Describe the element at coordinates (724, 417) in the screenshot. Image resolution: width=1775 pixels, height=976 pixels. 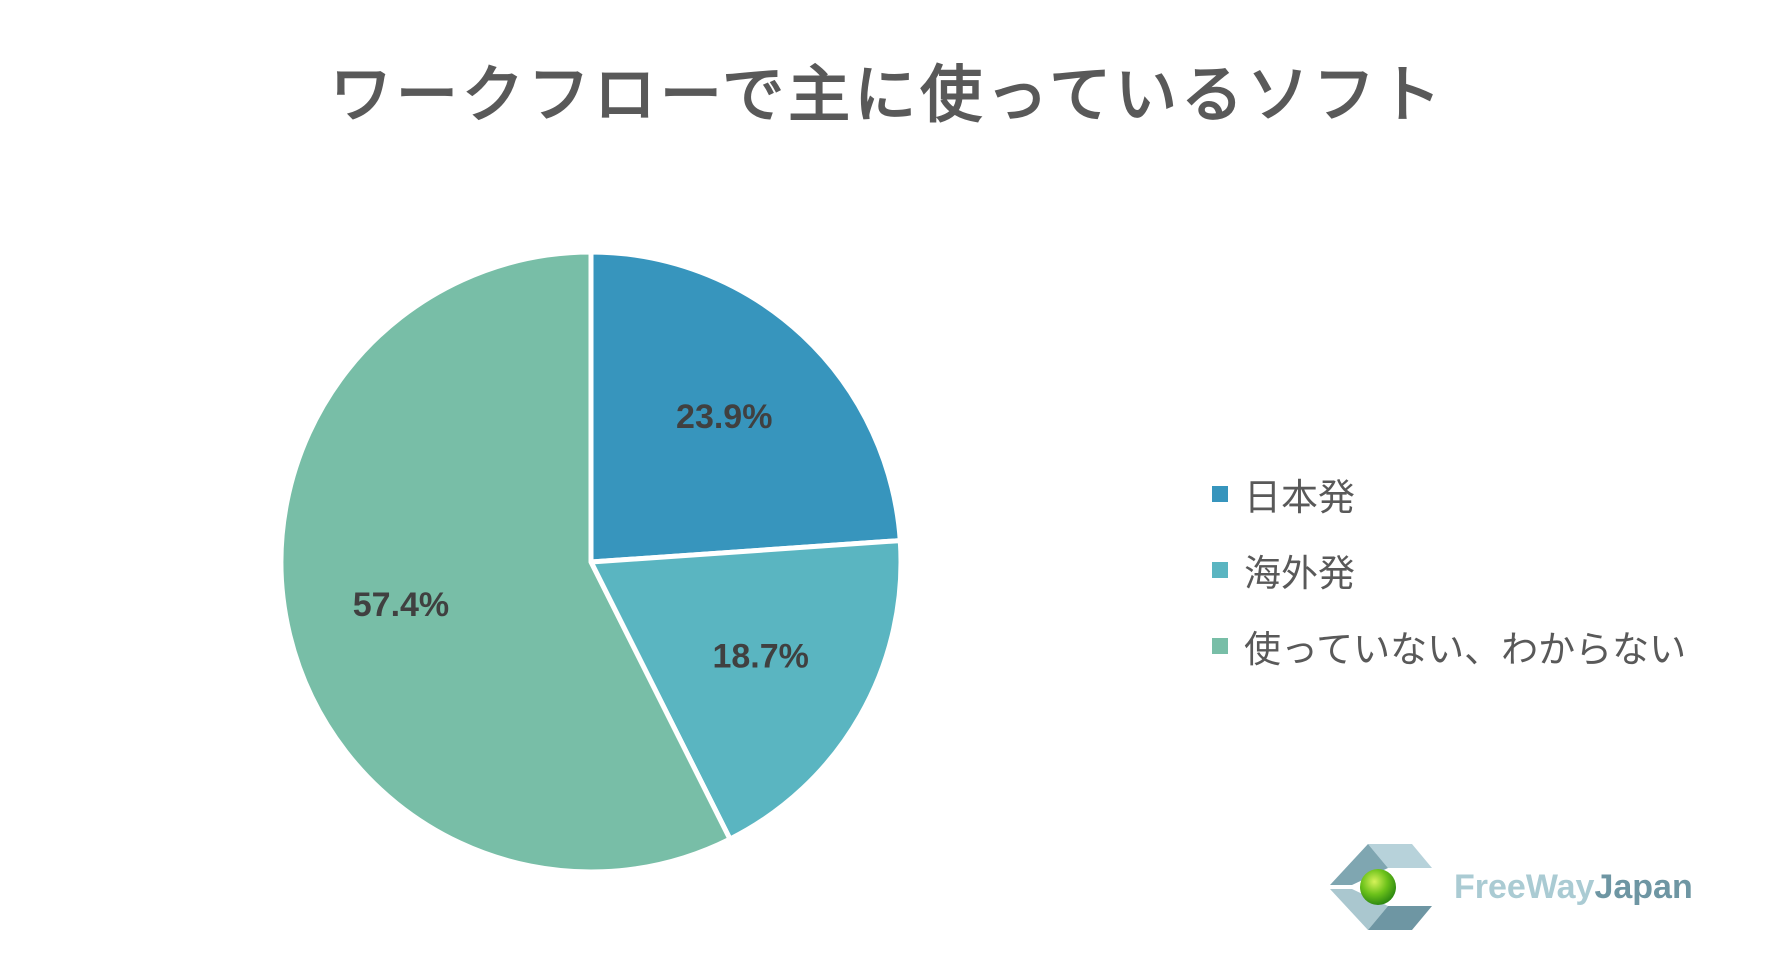
I see `slice-value-label-1: 23.9%` at that location.